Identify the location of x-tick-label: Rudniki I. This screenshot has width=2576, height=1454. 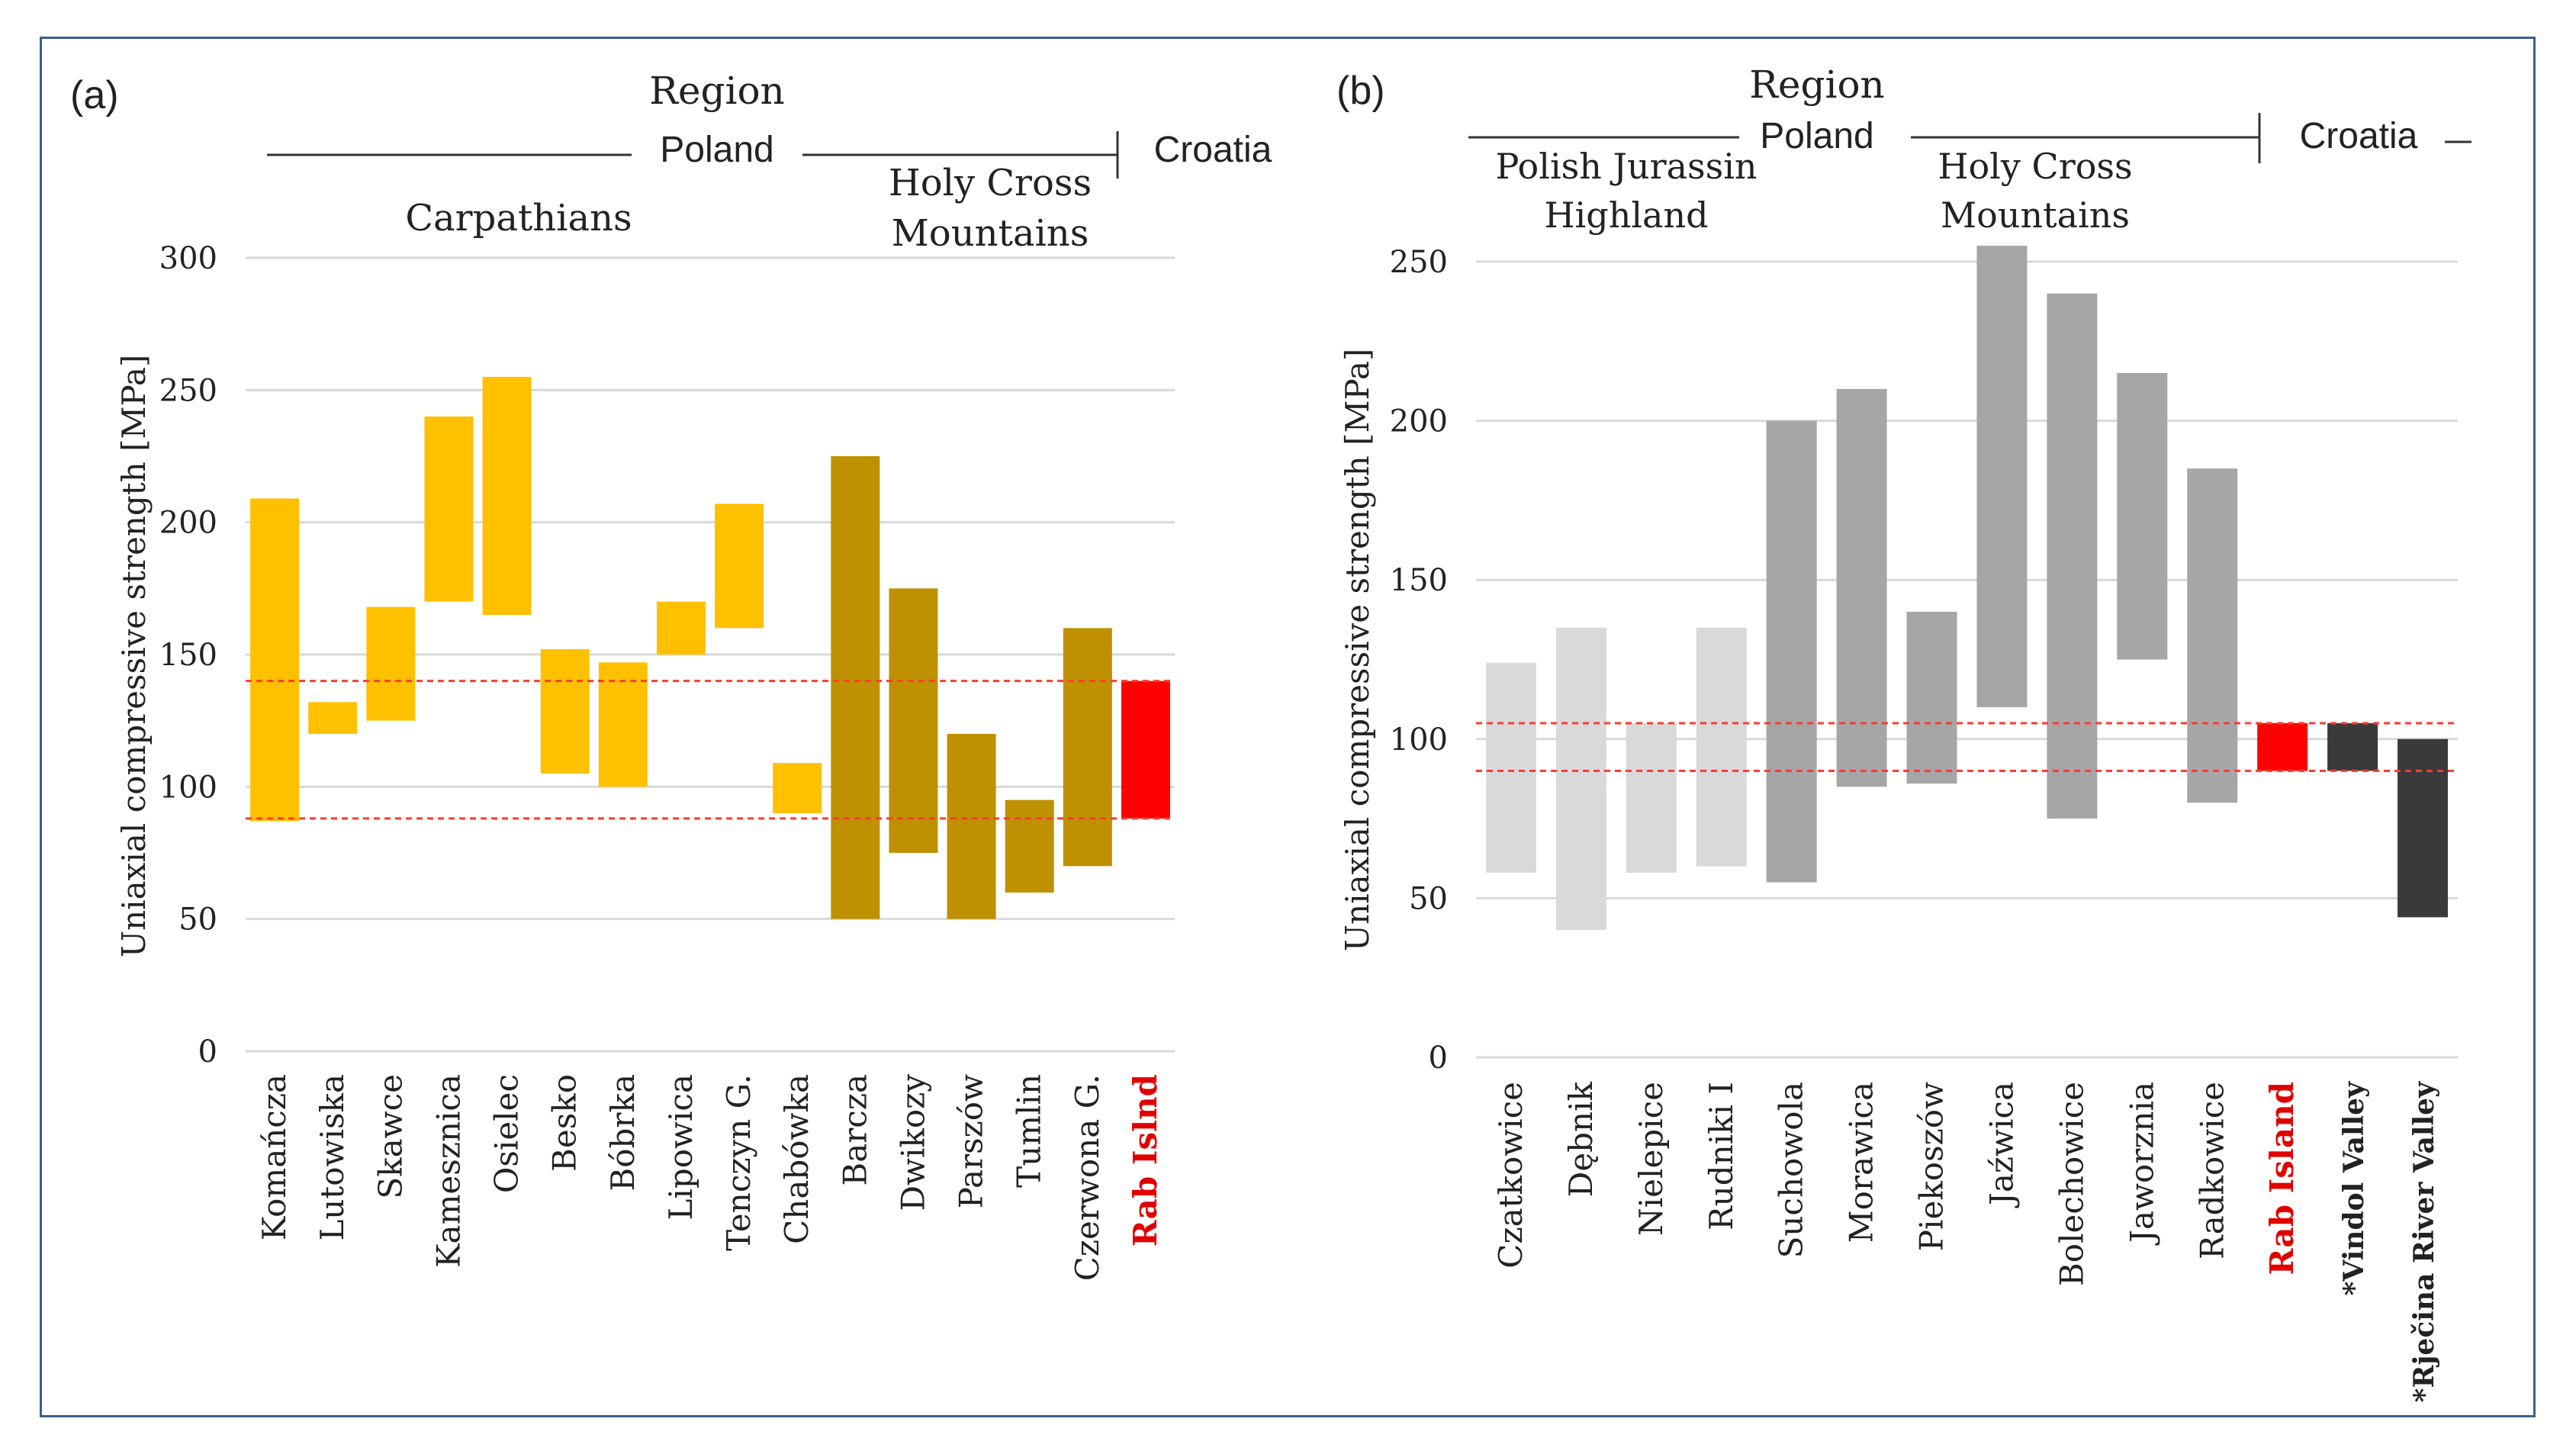
(1722, 1156).